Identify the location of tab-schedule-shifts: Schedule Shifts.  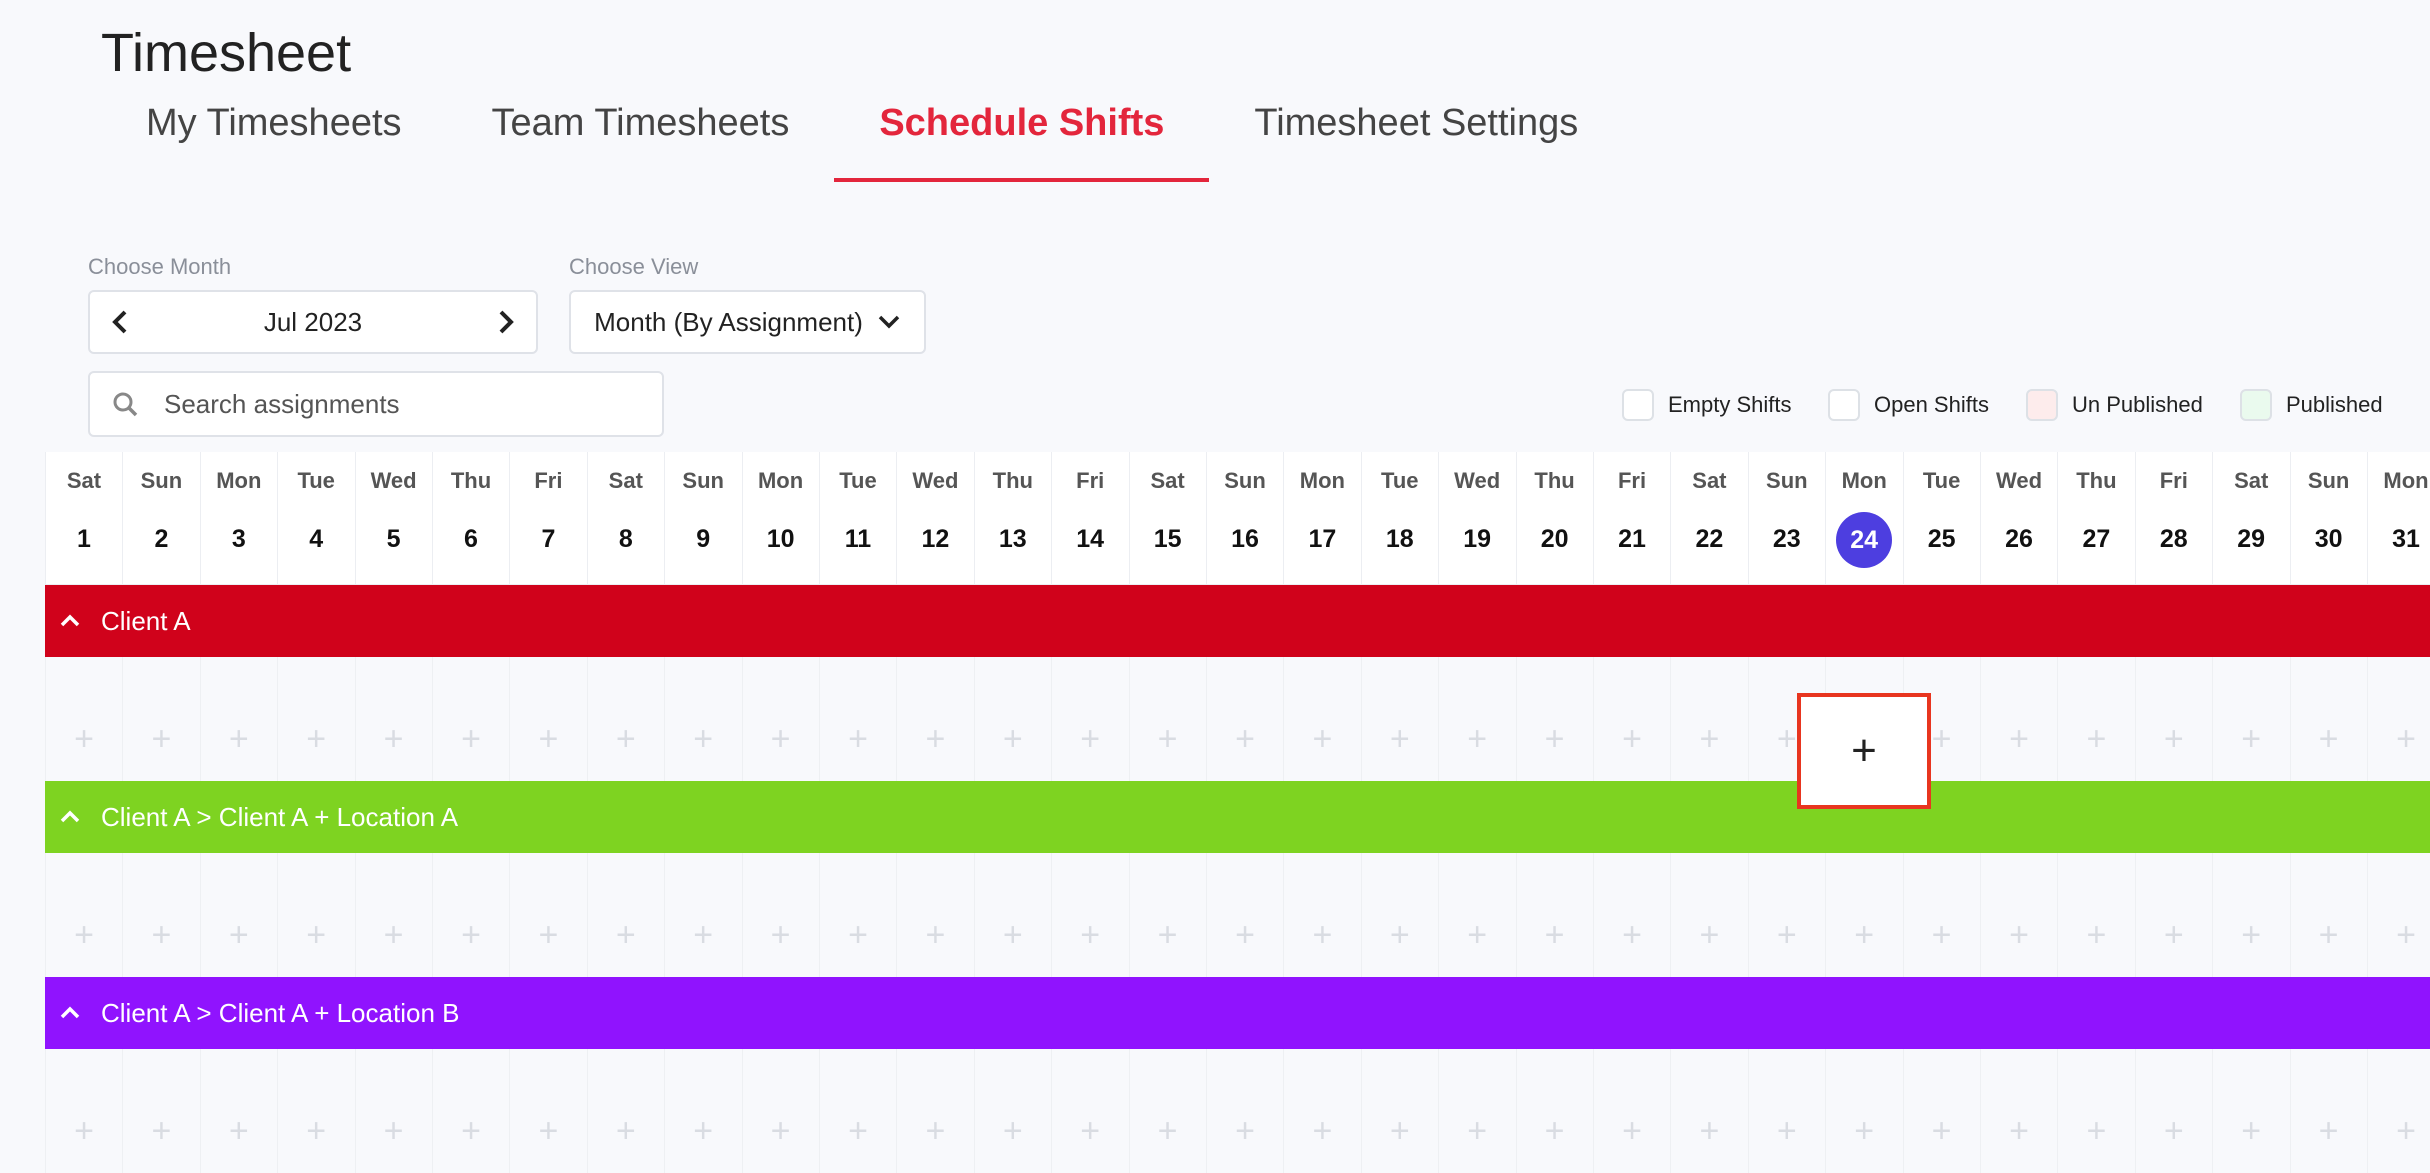
(1022, 136).